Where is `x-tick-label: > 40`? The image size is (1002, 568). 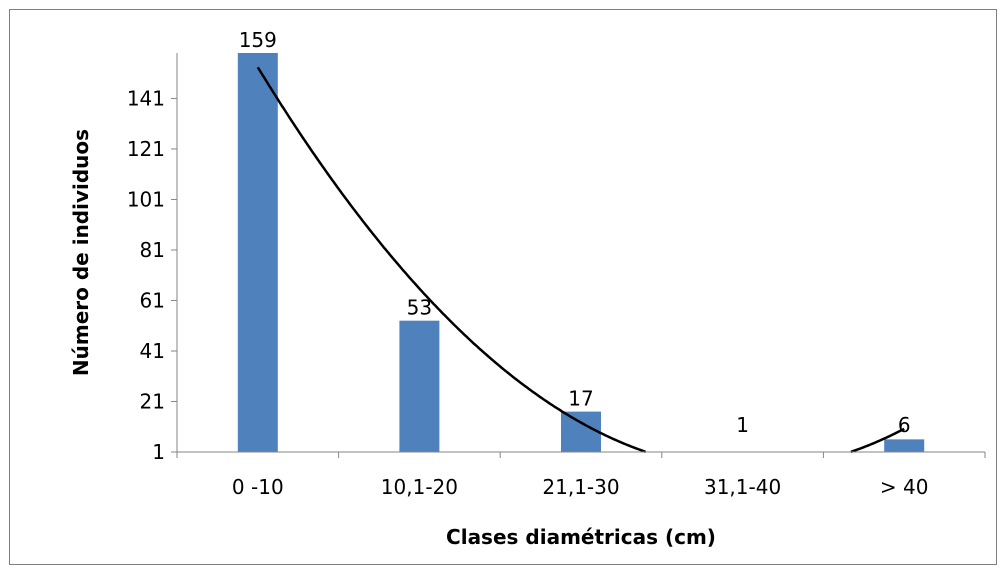 x-tick-label: > 40 is located at coordinates (904, 487).